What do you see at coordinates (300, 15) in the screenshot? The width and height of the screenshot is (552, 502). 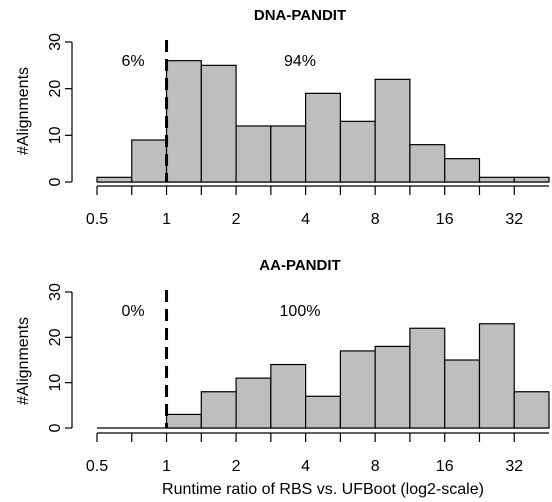 I see `panel-title: DNA-PANDIT` at bounding box center [300, 15].